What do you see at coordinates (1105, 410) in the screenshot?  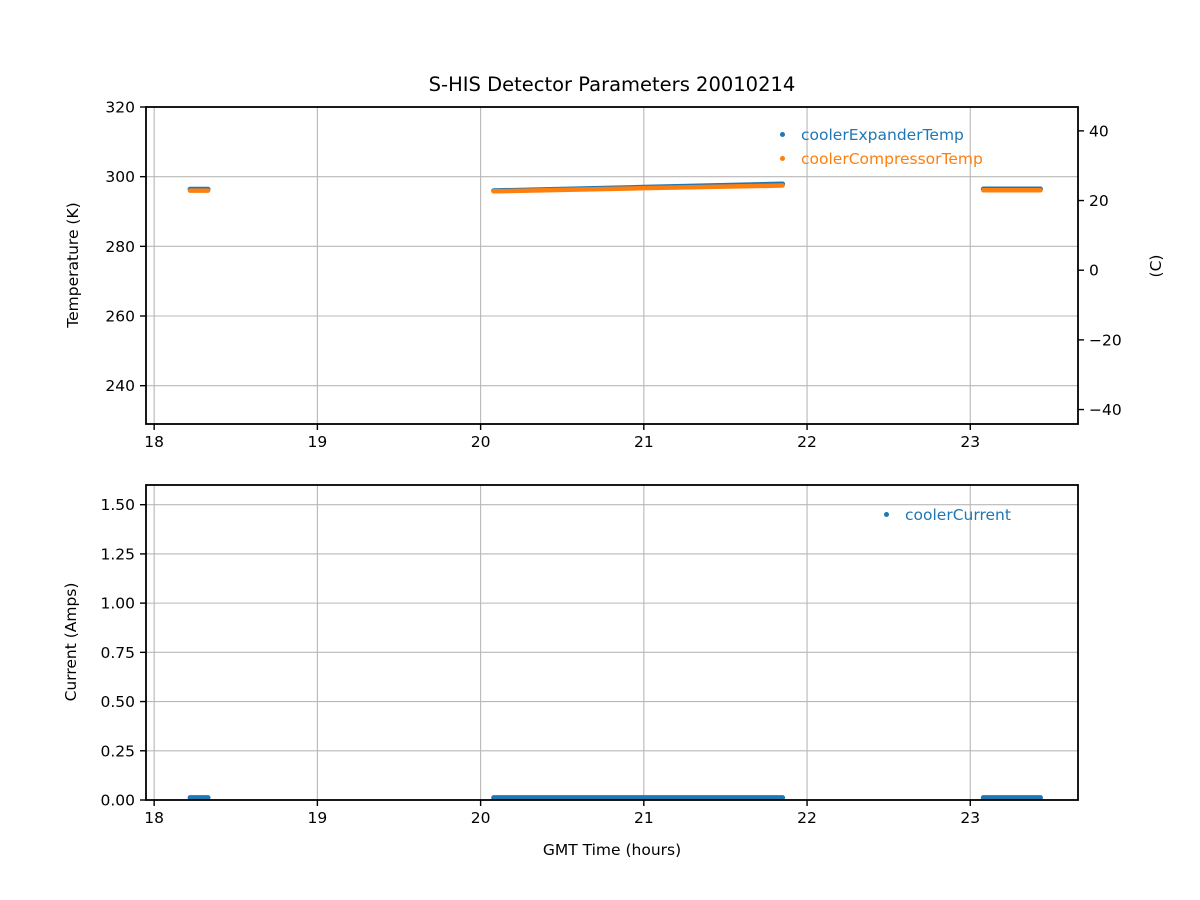 I see `right-tick-label-−40: −40` at bounding box center [1105, 410].